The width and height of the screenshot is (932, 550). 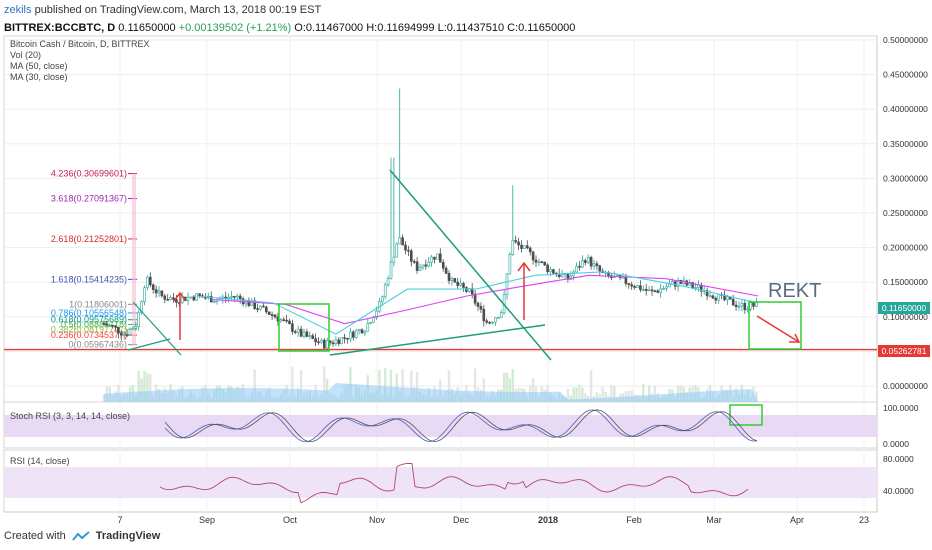 What do you see at coordinates (905, 317) in the screenshot?
I see `y-tick-label: 0.10000000` at bounding box center [905, 317].